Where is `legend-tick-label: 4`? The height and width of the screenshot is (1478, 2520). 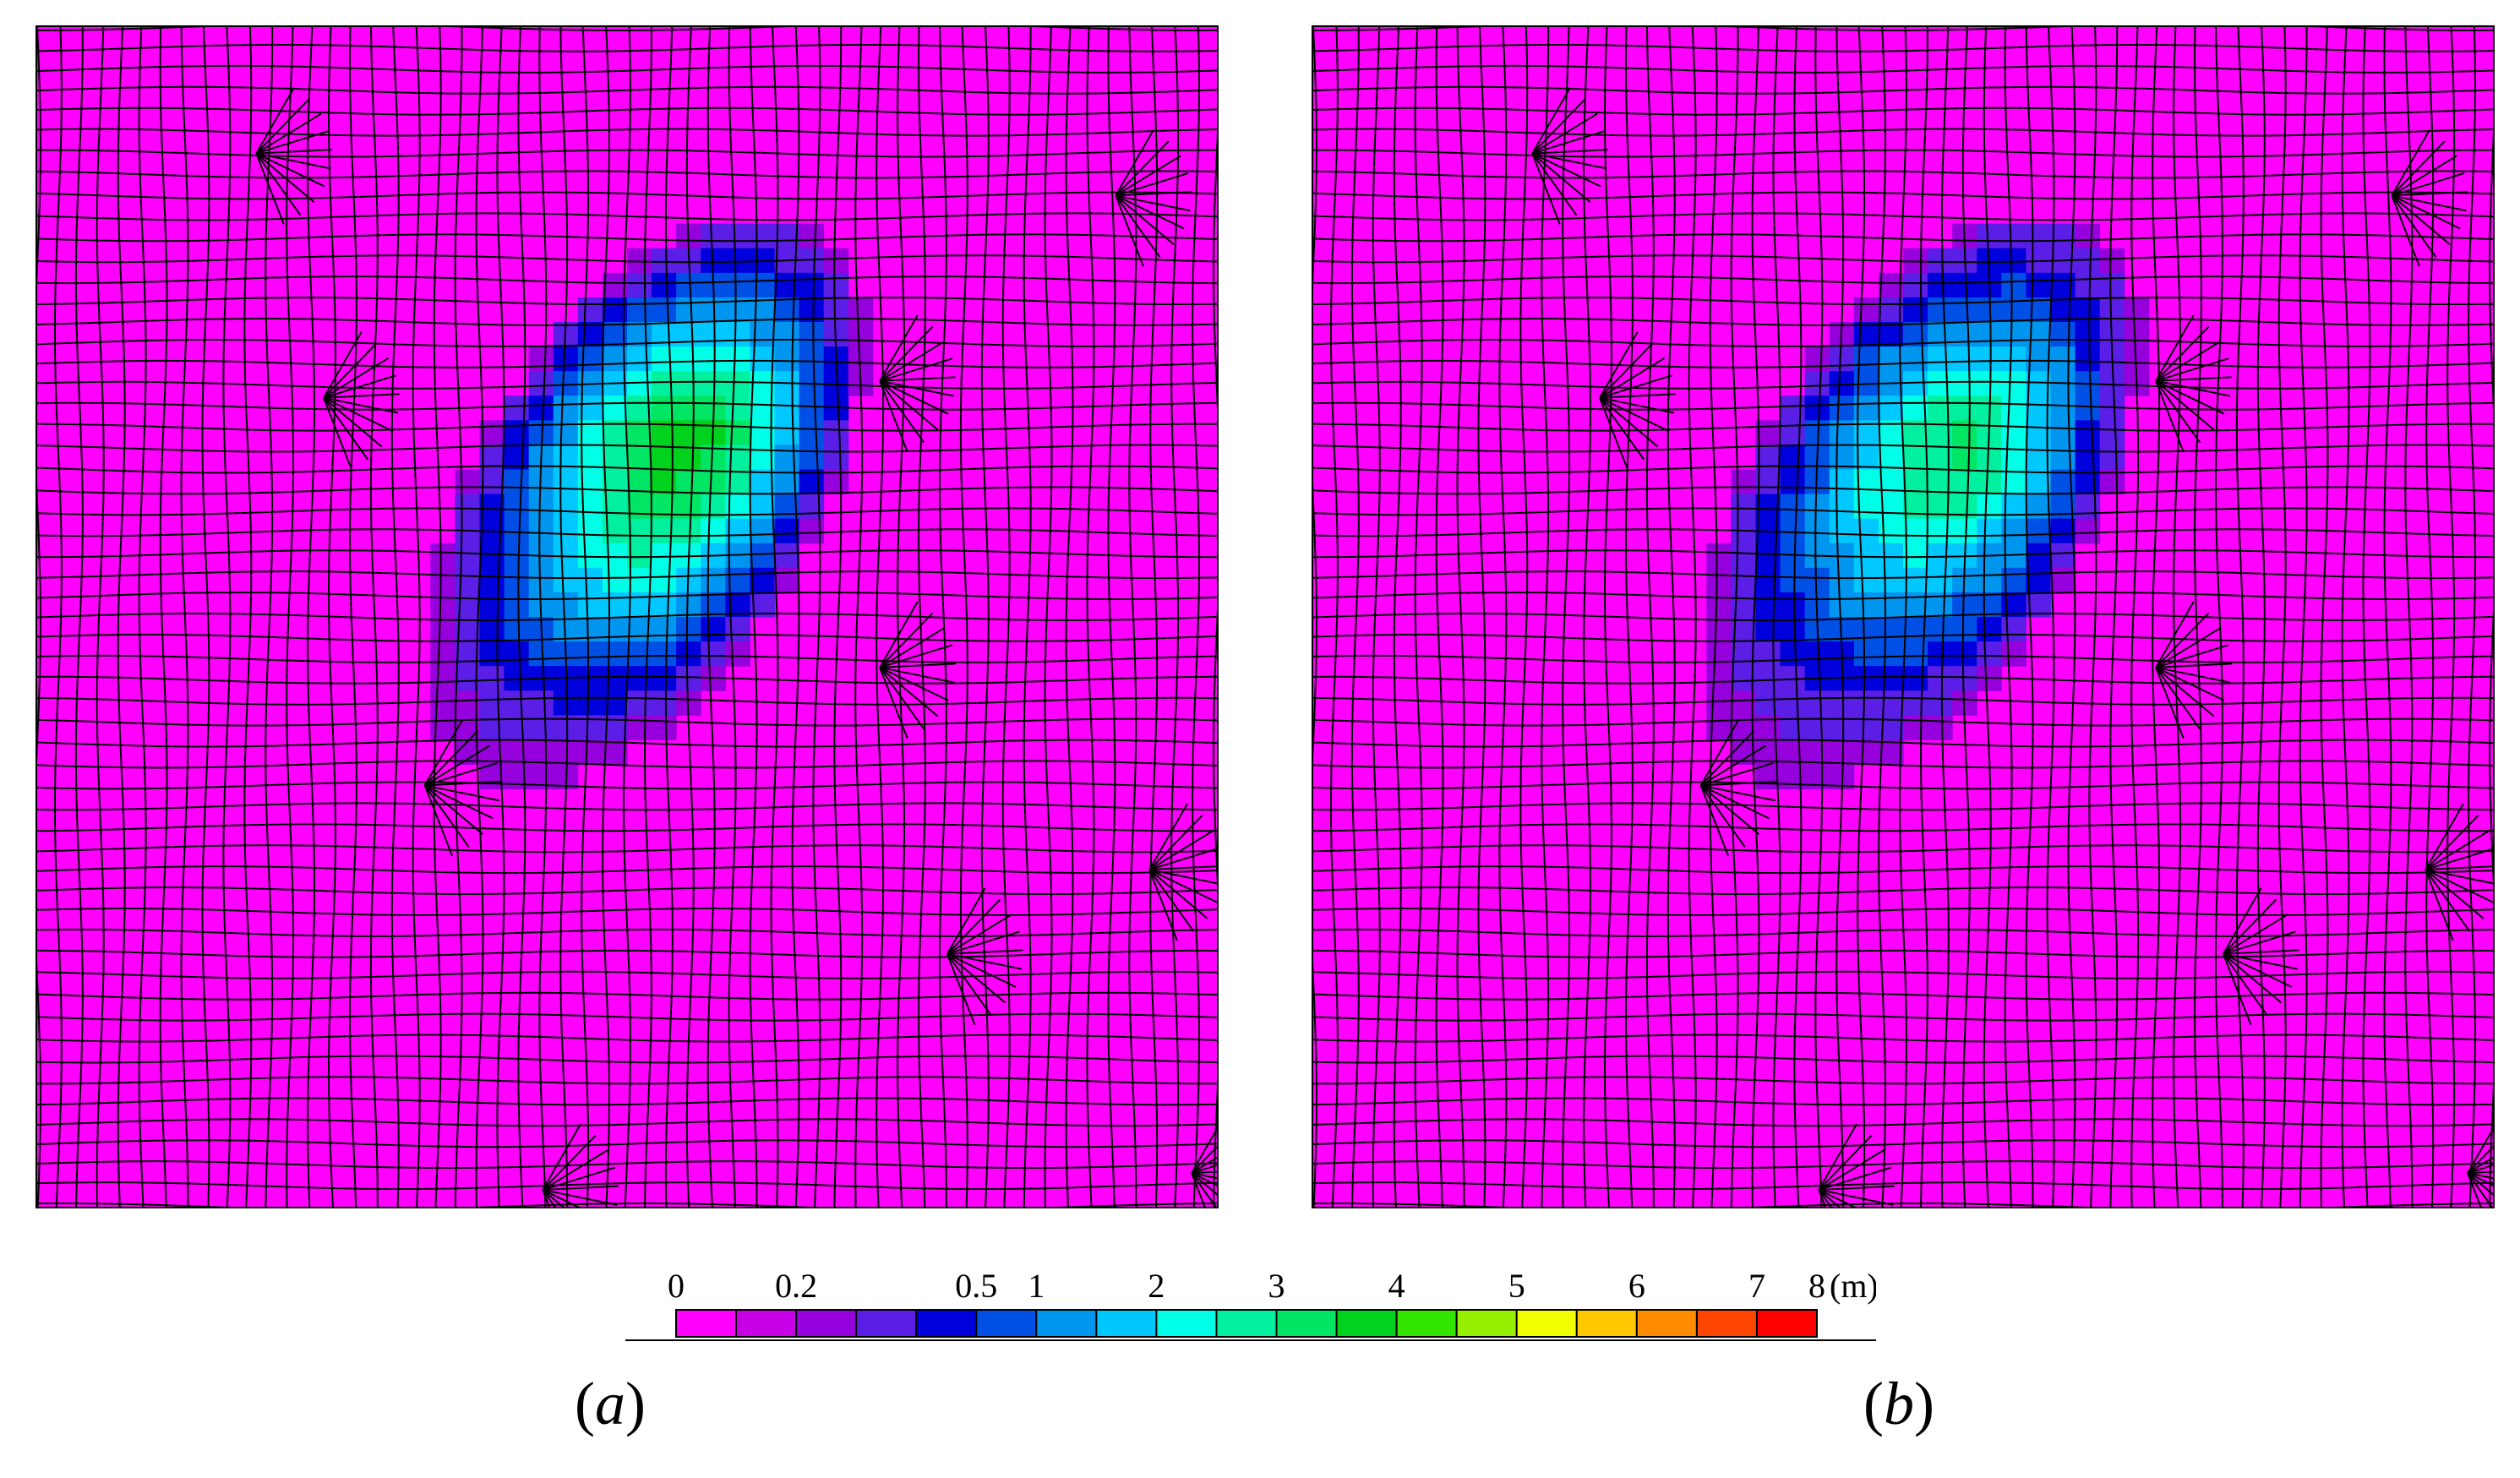 legend-tick-label: 4 is located at coordinates (1396, 1286).